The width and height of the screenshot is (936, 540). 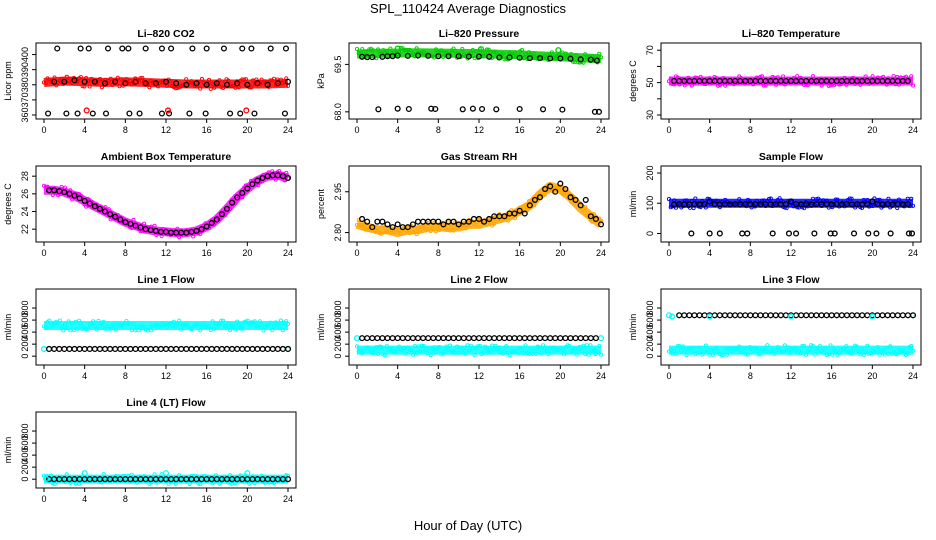 What do you see at coordinates (338, 233) in the screenshot?
I see `y-tick-label: 2.80` at bounding box center [338, 233].